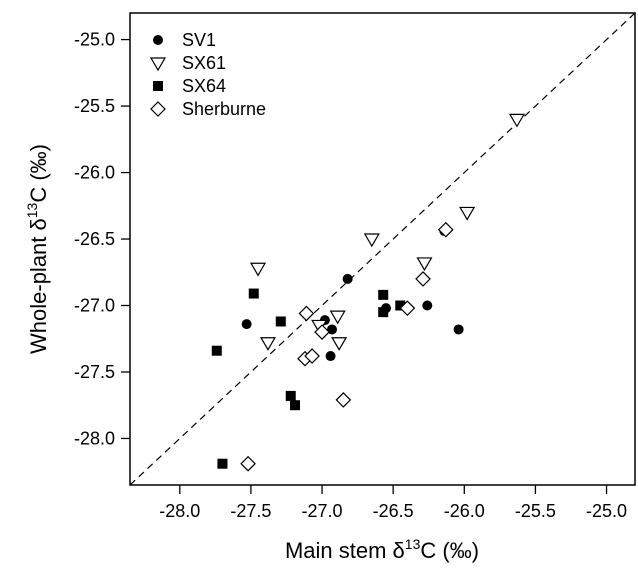 The width and height of the screenshot is (638, 568). What do you see at coordinates (94, 438) in the screenshot?
I see `y-tick-label: -28.0` at bounding box center [94, 438].